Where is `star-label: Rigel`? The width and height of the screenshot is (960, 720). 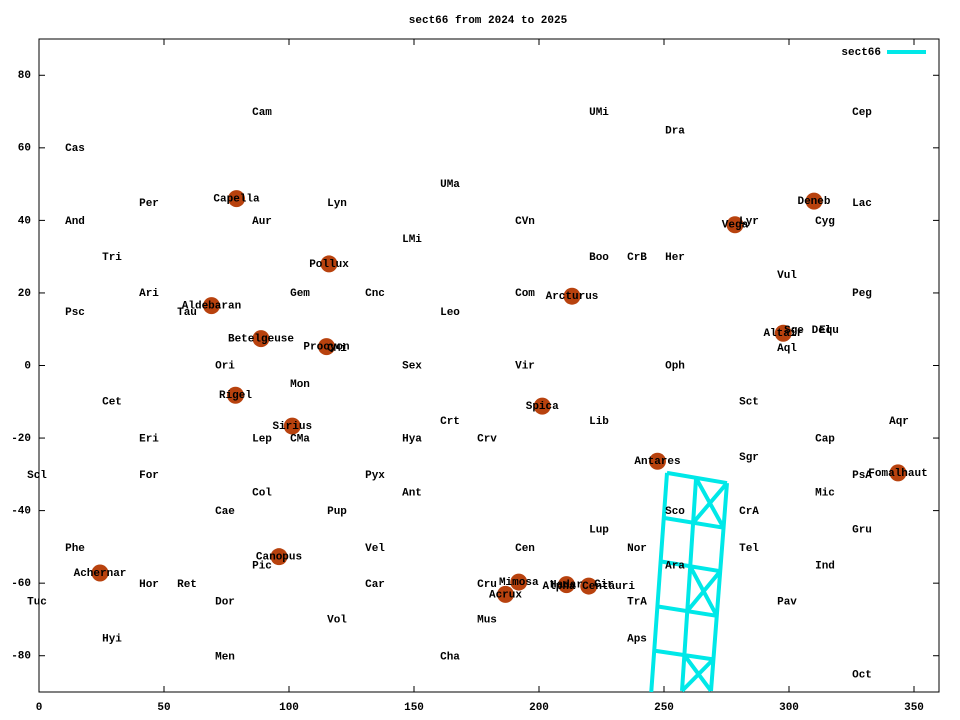 star-label: Rigel is located at coordinates (235, 396).